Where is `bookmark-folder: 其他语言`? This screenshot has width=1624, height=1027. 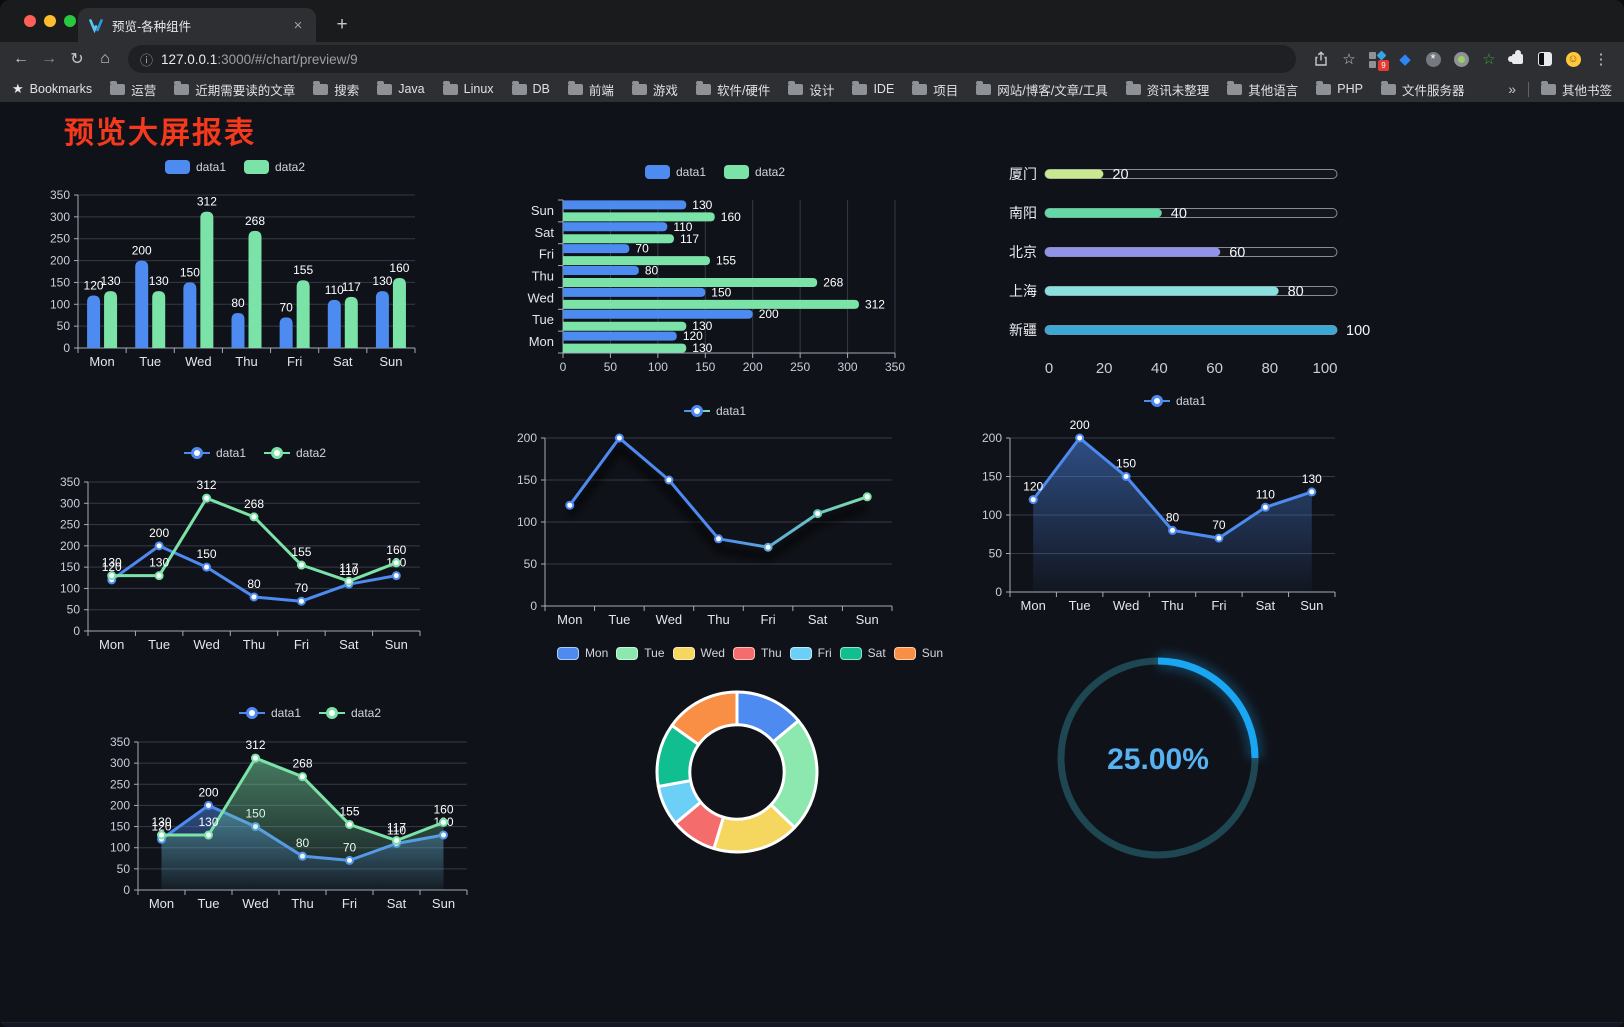 bookmark-folder: 其他语言 is located at coordinates (1262, 89).